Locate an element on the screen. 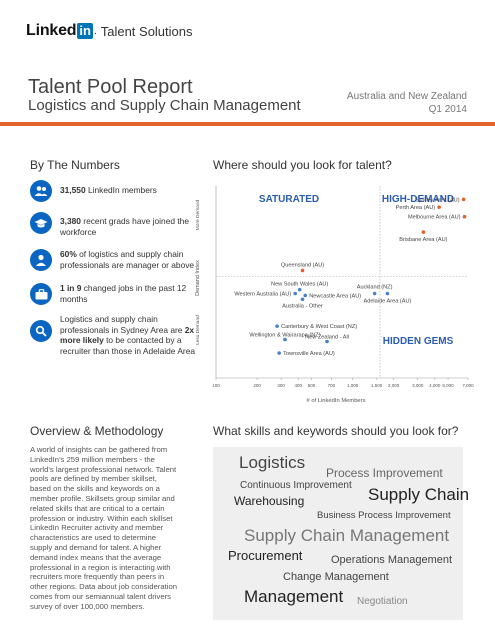 The width and height of the screenshot is (495, 640). skill-keyword: Continuous Improvement is located at coordinates (296, 485).